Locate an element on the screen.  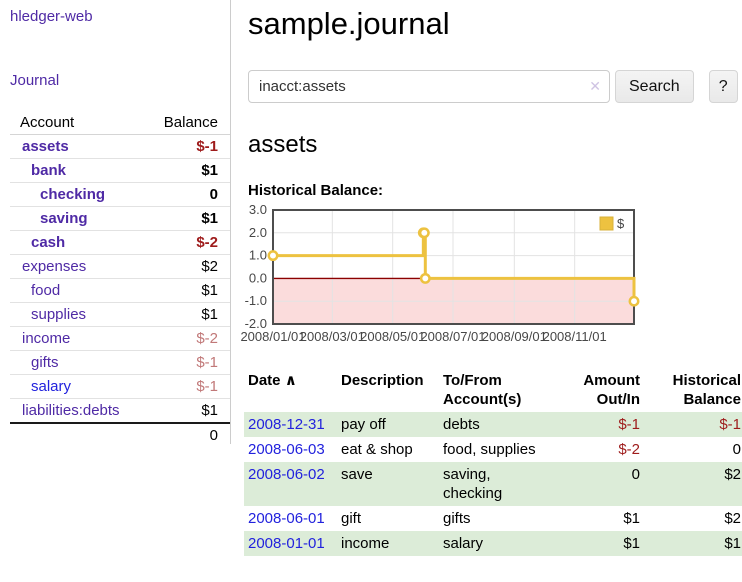
x-tick-label: 2008/03/01 is located at coordinates (332, 336).